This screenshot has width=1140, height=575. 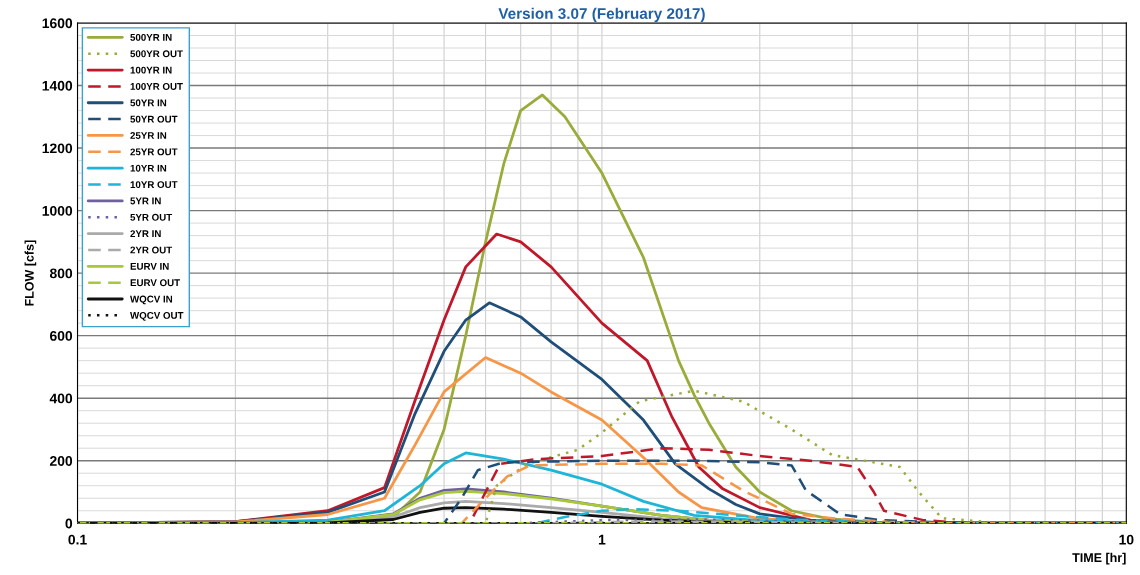 I want to click on y-tick-label: 1600, so click(x=57, y=23).